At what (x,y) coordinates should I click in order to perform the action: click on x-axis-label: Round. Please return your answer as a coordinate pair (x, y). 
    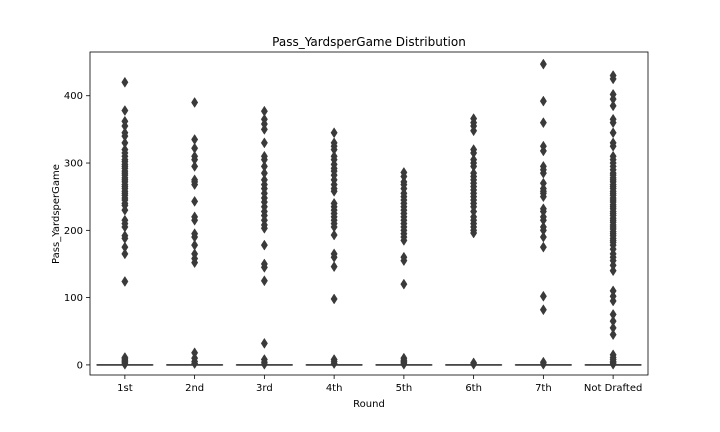
    Looking at the image, I should click on (369, 404).